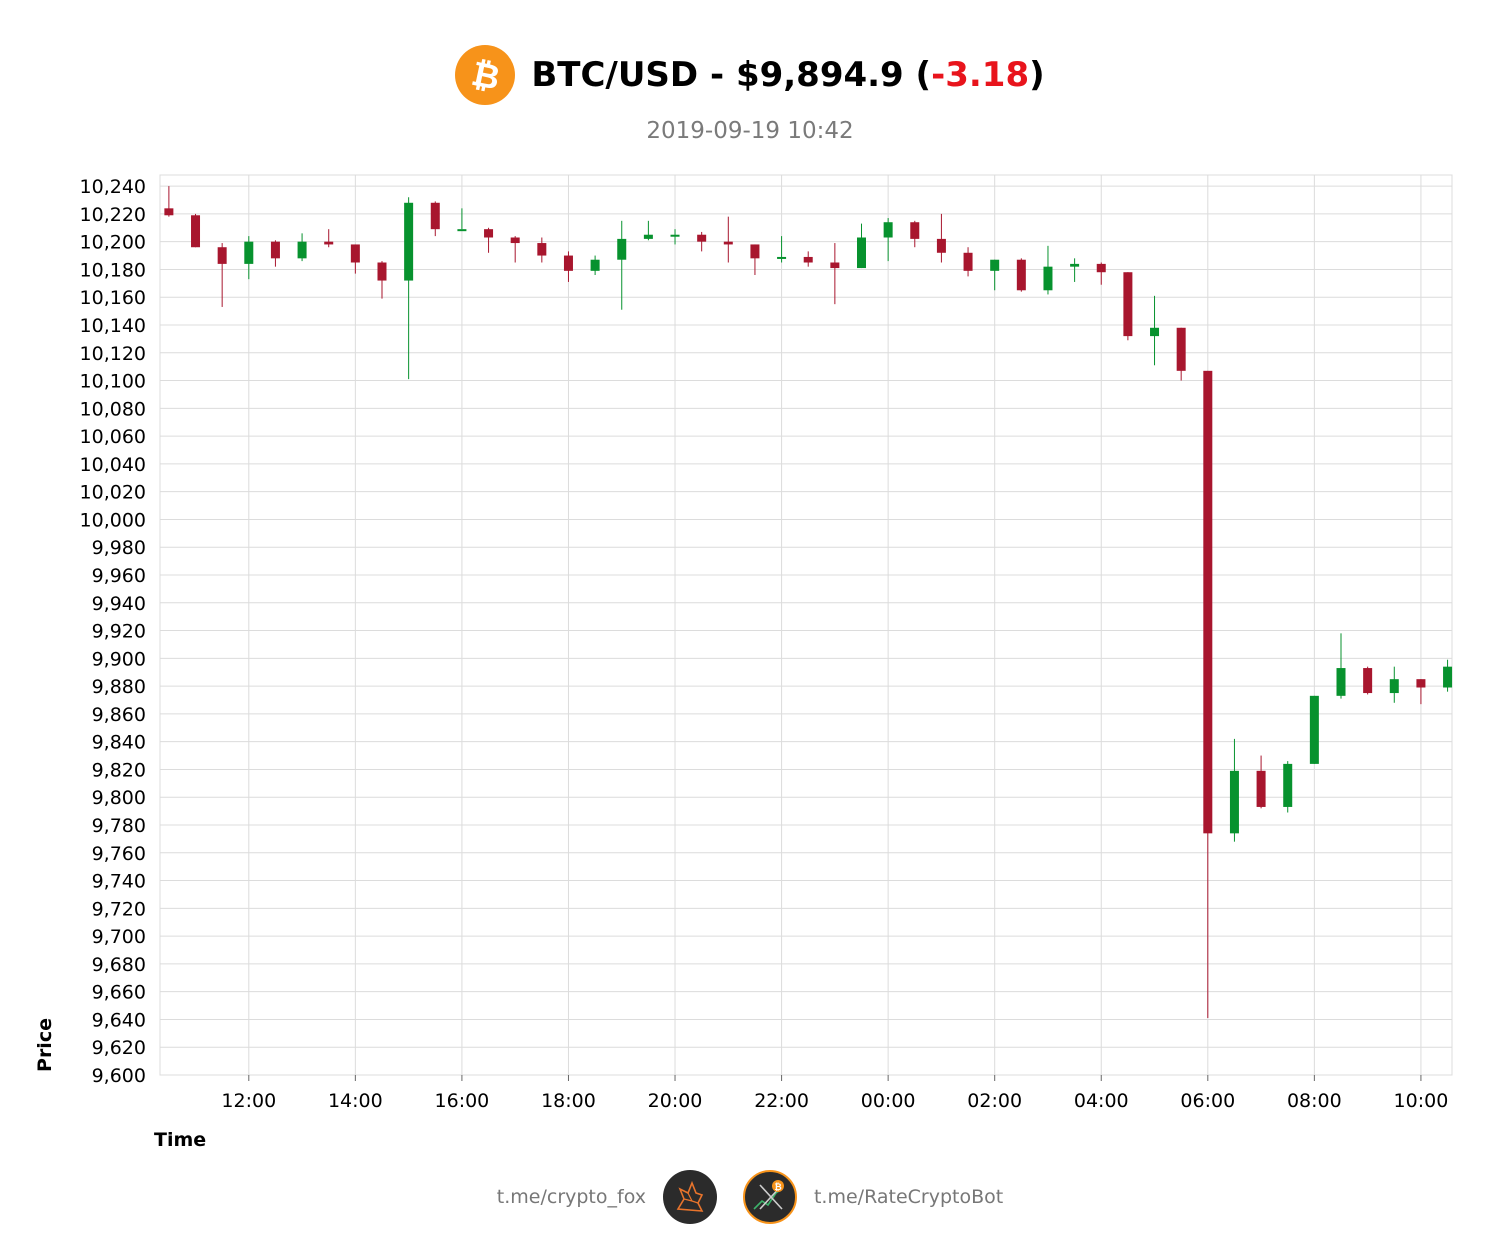 This screenshot has width=1500, height=1250. I want to click on y-tick-label: 9,720, so click(119, 909).